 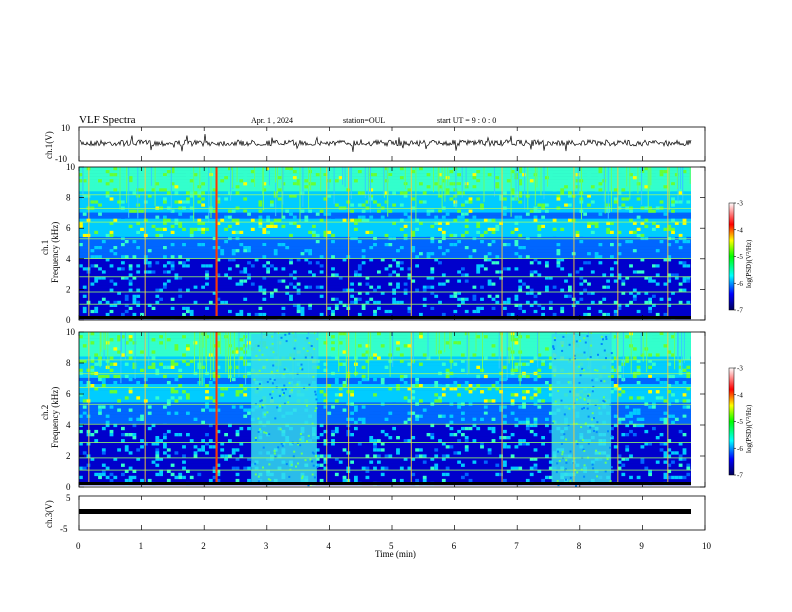 I want to click on ch1-colorbar, so click(x=731, y=256).